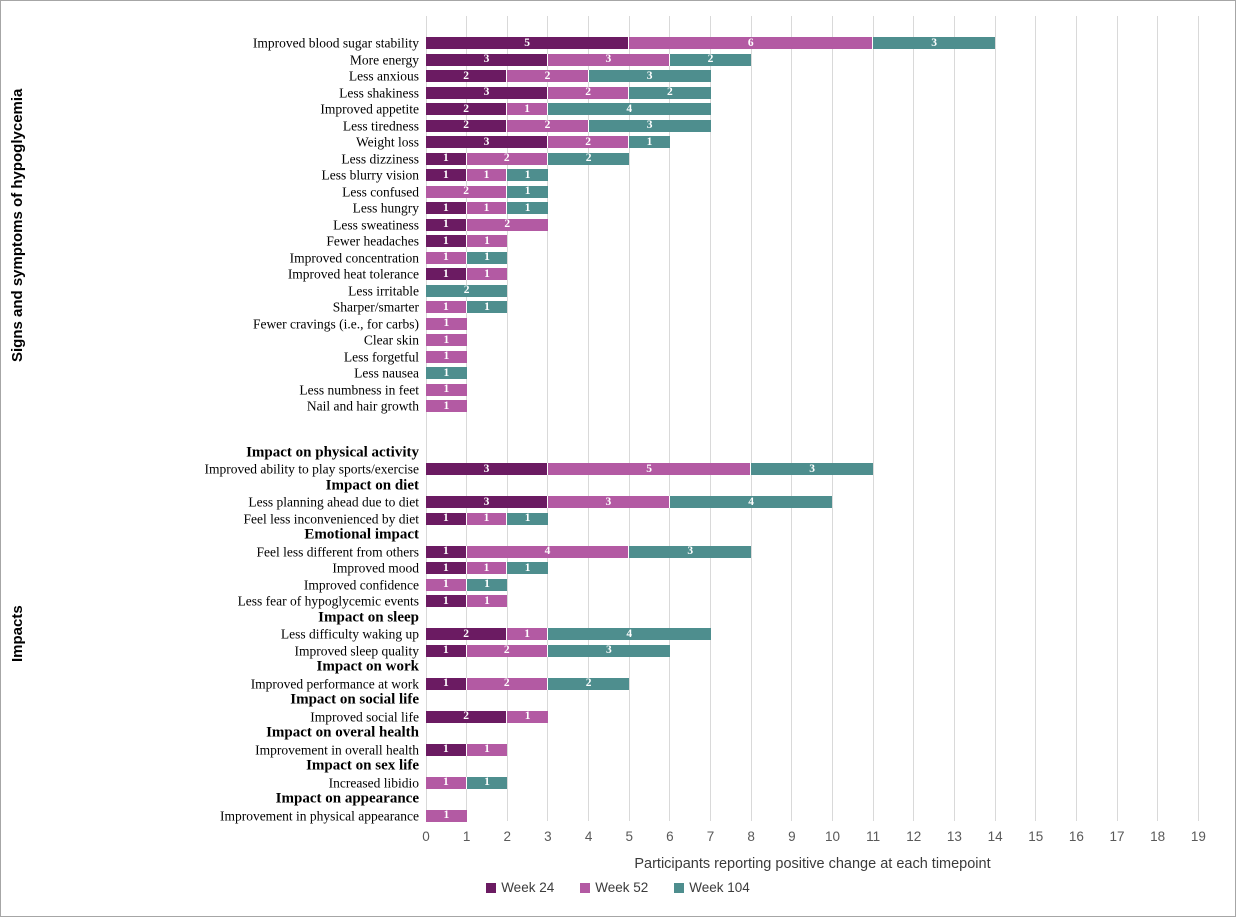 The width and height of the screenshot is (1236, 917). Describe the element at coordinates (349, 634) in the screenshot. I see `row-label: Less difficulty waking up` at that location.